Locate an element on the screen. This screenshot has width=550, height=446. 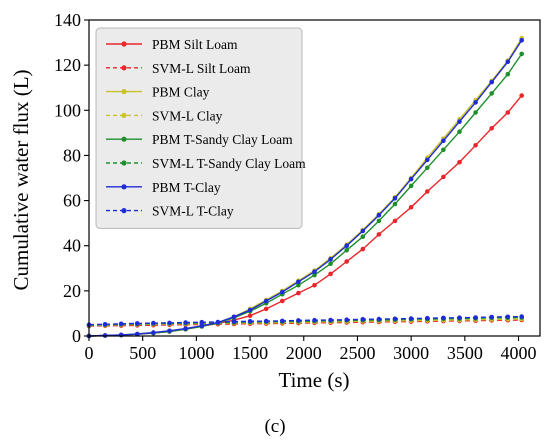
legend-label: PBM Silt Loam is located at coordinates (195, 44).